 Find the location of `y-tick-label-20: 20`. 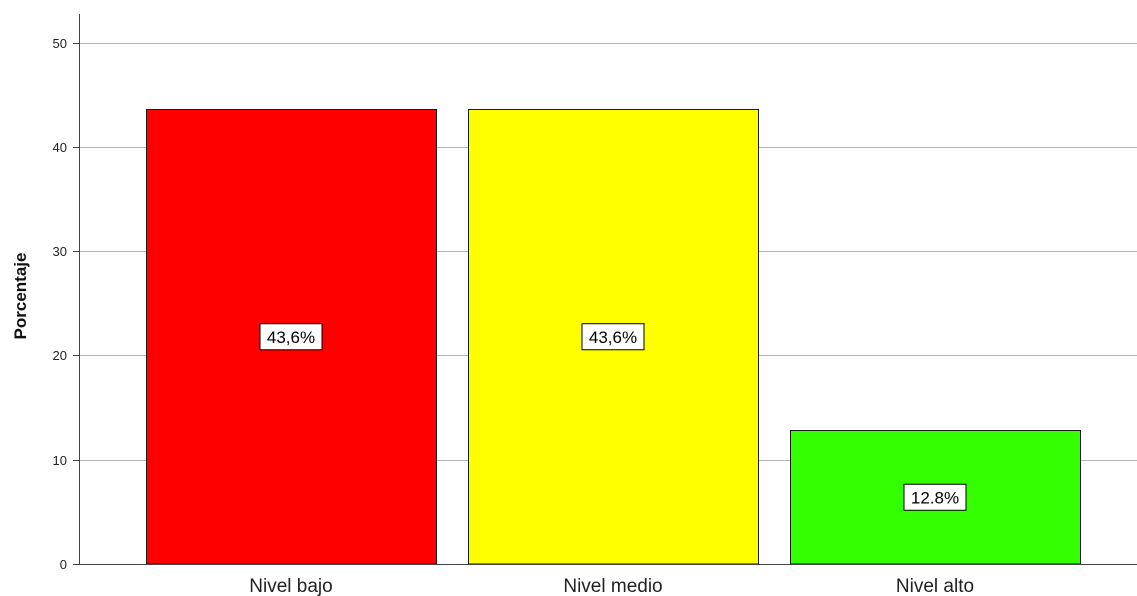

y-tick-label-20: 20 is located at coordinates (60, 355).